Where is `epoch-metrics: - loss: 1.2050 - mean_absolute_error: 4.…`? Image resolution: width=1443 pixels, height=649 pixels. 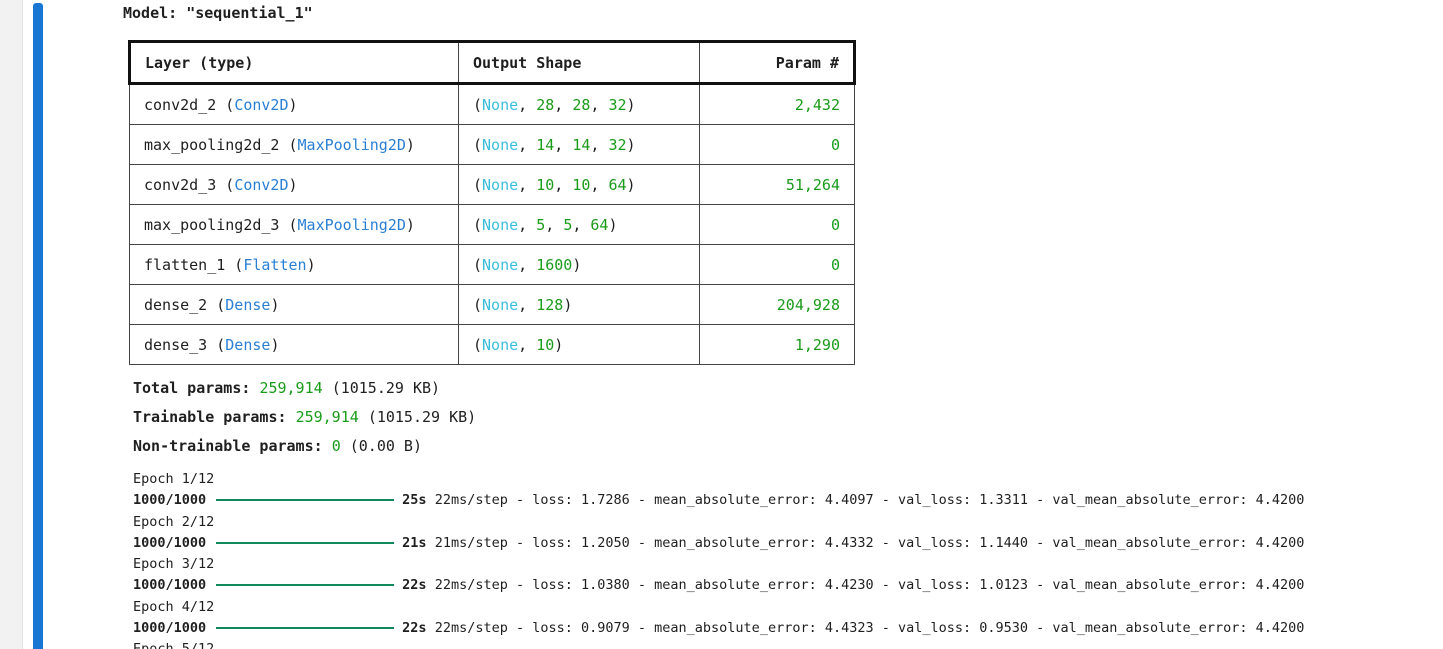
epoch-metrics: - loss: 1.2050 - mean_absolute_error: 4.… is located at coordinates (910, 542).